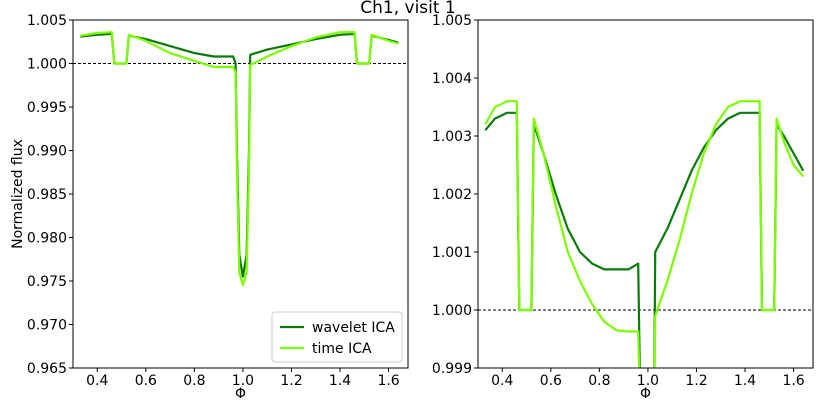 The height and width of the screenshot is (415, 830). I want to click on y-axis-label: Normalized flux, so click(18, 194).